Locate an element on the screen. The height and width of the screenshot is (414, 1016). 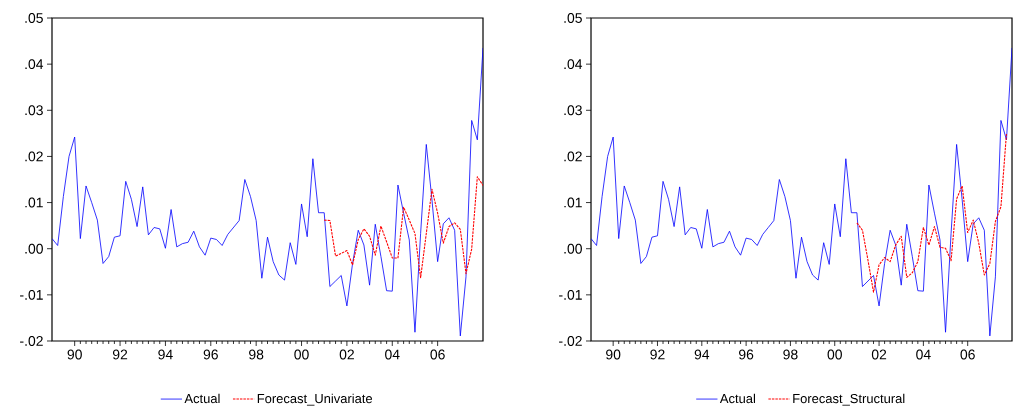
legend-label: Forecast_Structural is located at coordinates (849, 399).